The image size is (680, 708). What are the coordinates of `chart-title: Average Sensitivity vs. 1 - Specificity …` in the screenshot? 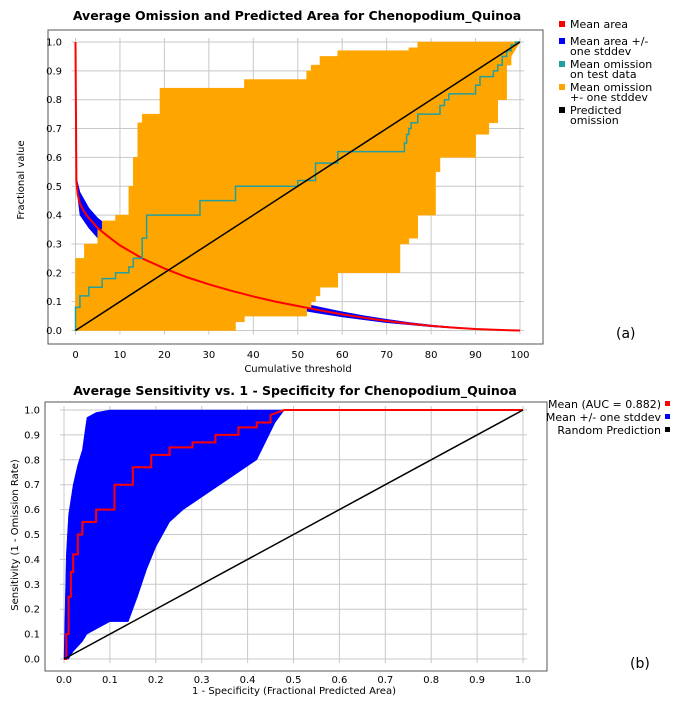 It's located at (295, 391).